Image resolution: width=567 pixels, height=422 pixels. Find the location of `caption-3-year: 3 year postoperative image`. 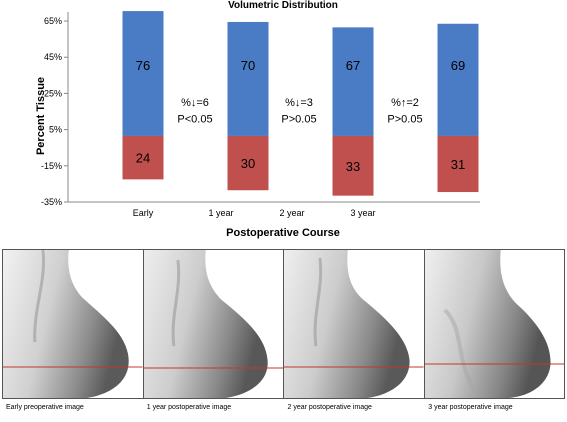

caption-3-year: 3 year postoperative image is located at coordinates (470, 407).